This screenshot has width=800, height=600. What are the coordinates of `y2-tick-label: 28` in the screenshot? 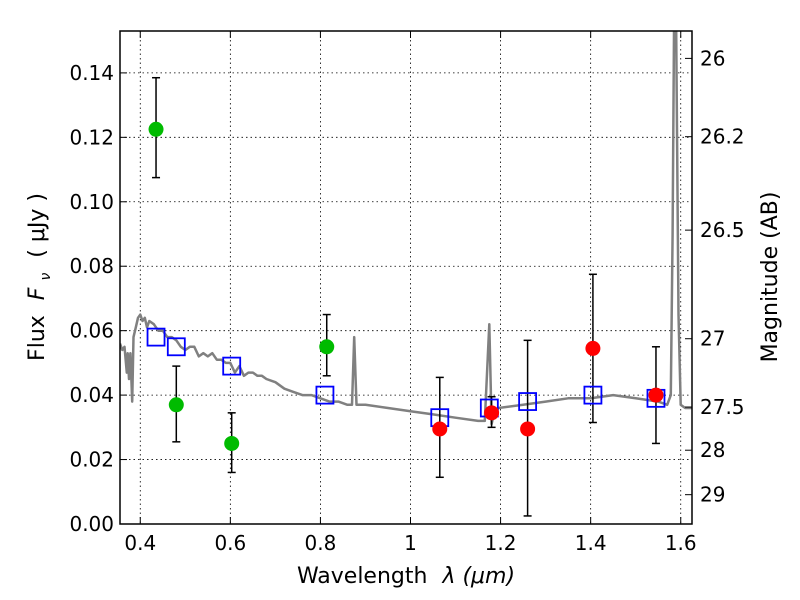 It's located at (712, 450).